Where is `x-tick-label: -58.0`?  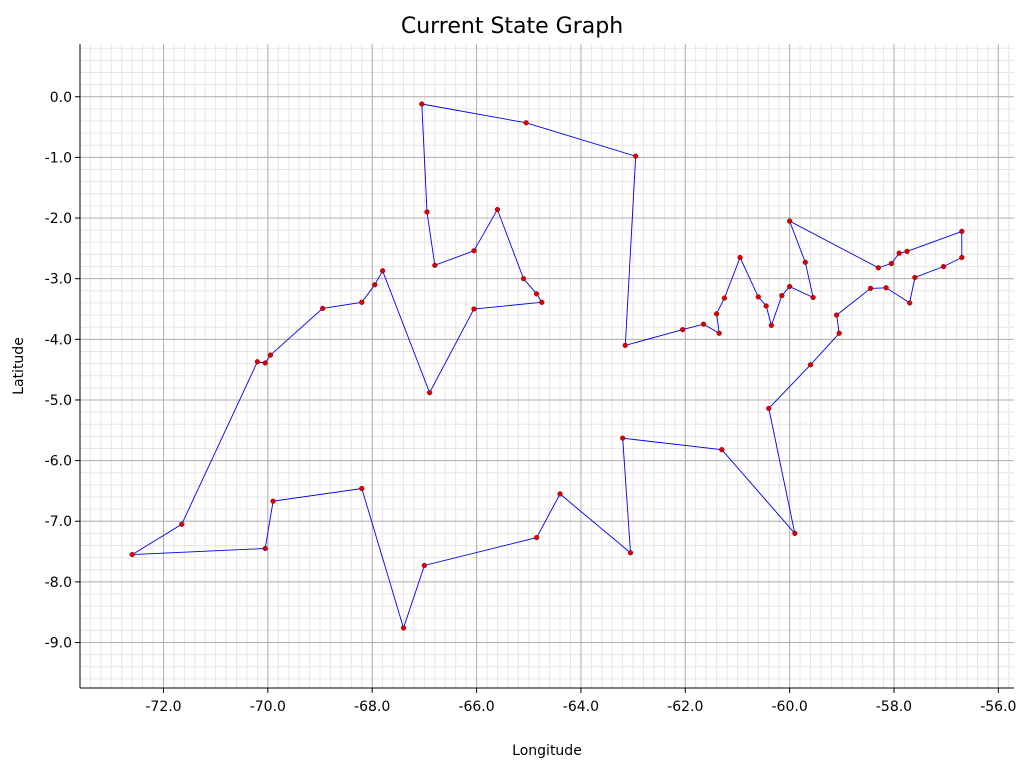 x-tick-label: -58.0 is located at coordinates (894, 707).